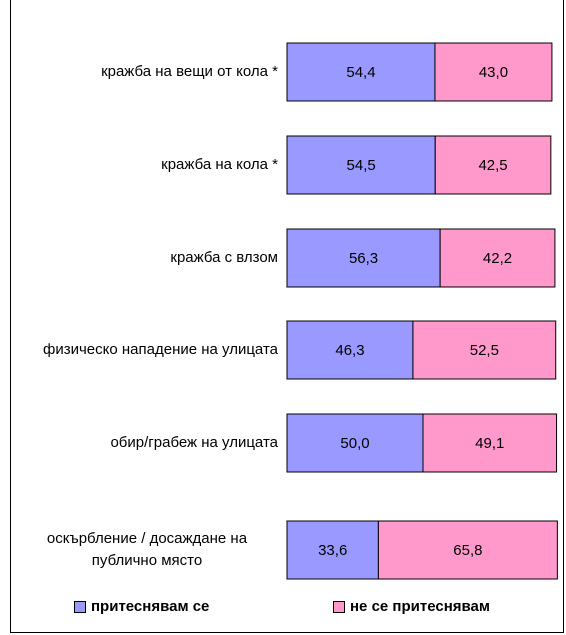 Image resolution: width=566 pixels, height=635 pixels. I want to click on value-label: 43,0, so click(493, 72).